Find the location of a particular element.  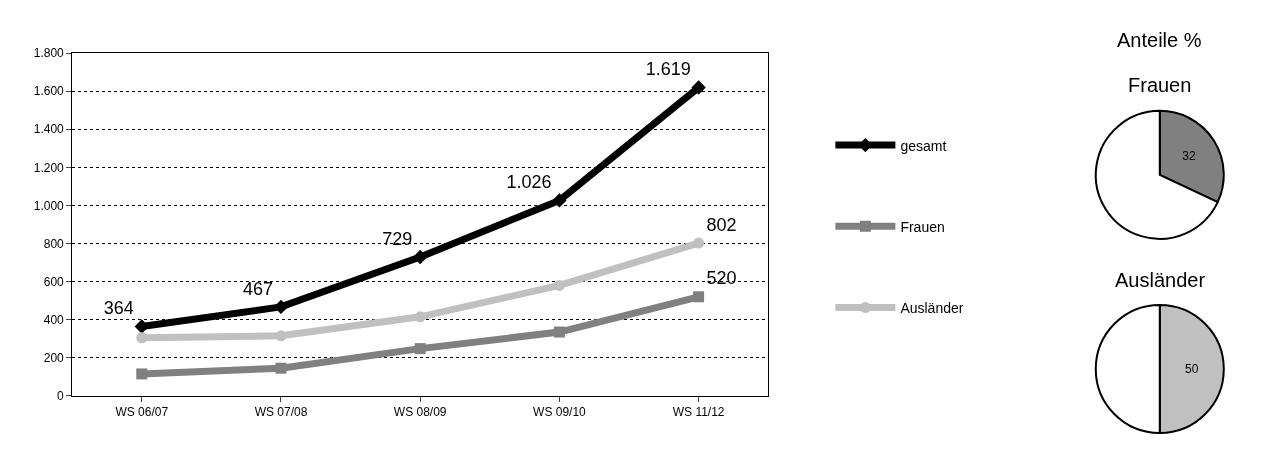

data-label: 802 is located at coordinates (721, 224).